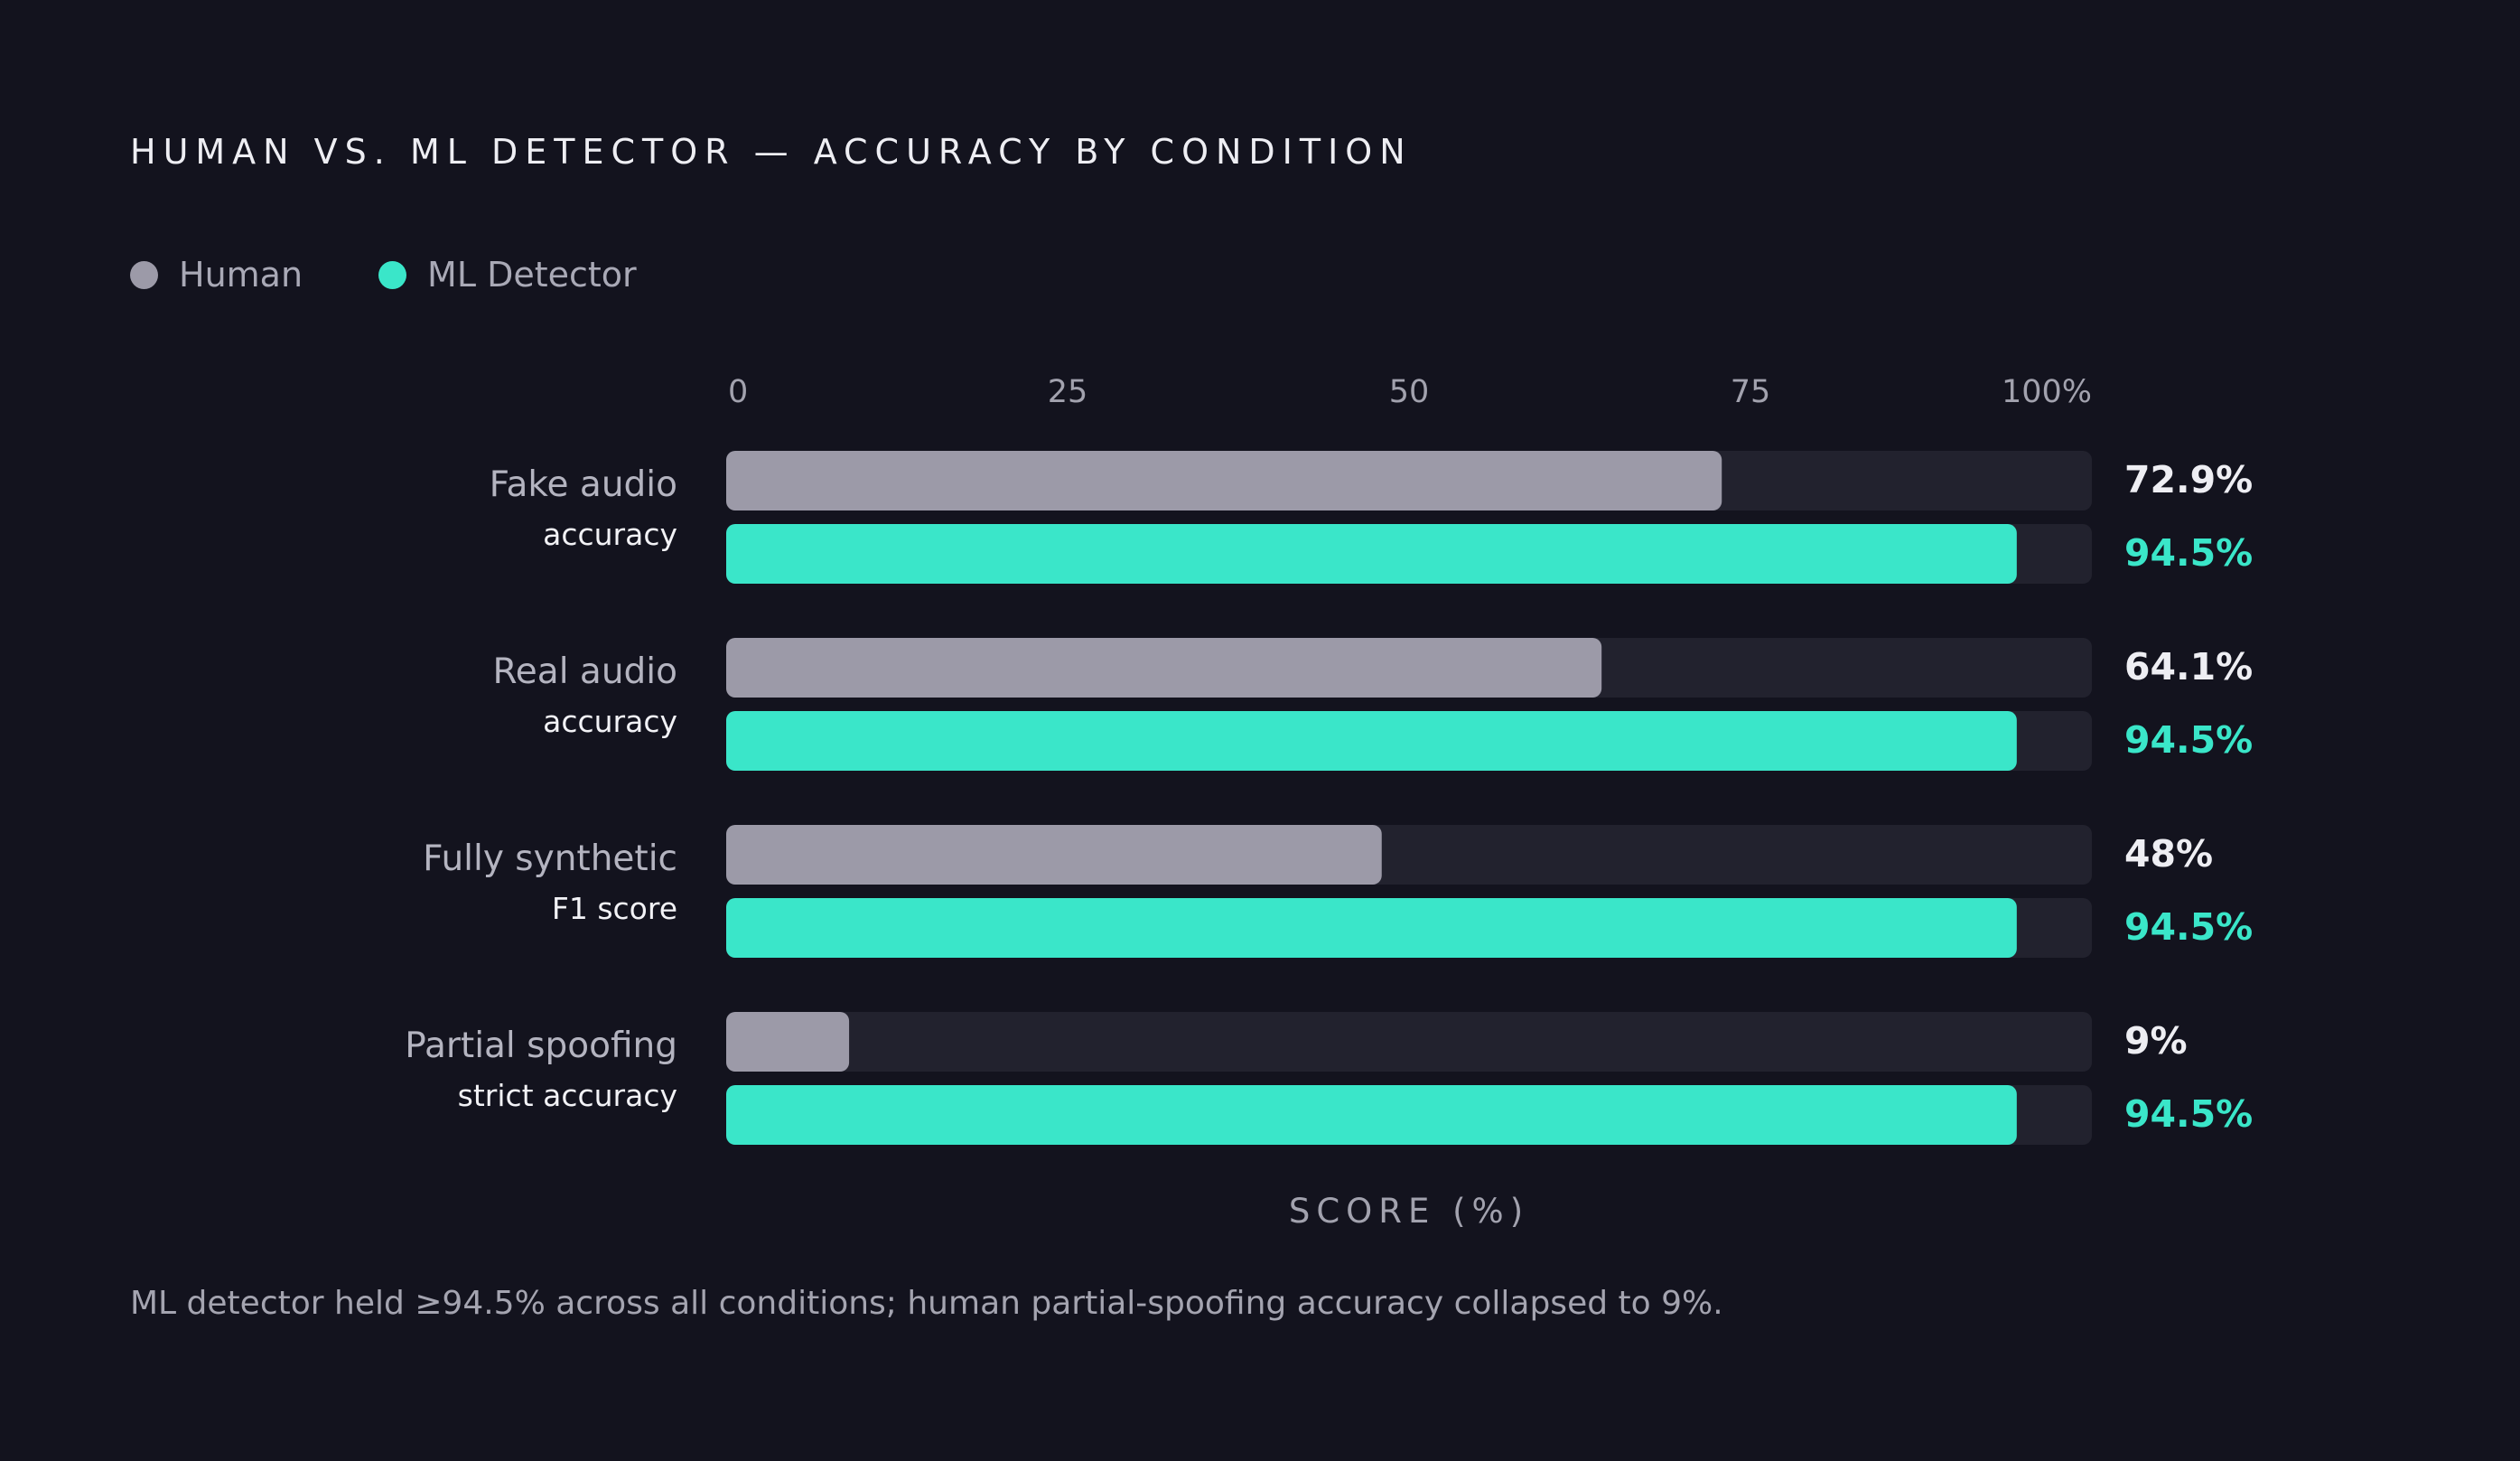  I want to click on category-label: Fully synthetic, so click(550, 858).